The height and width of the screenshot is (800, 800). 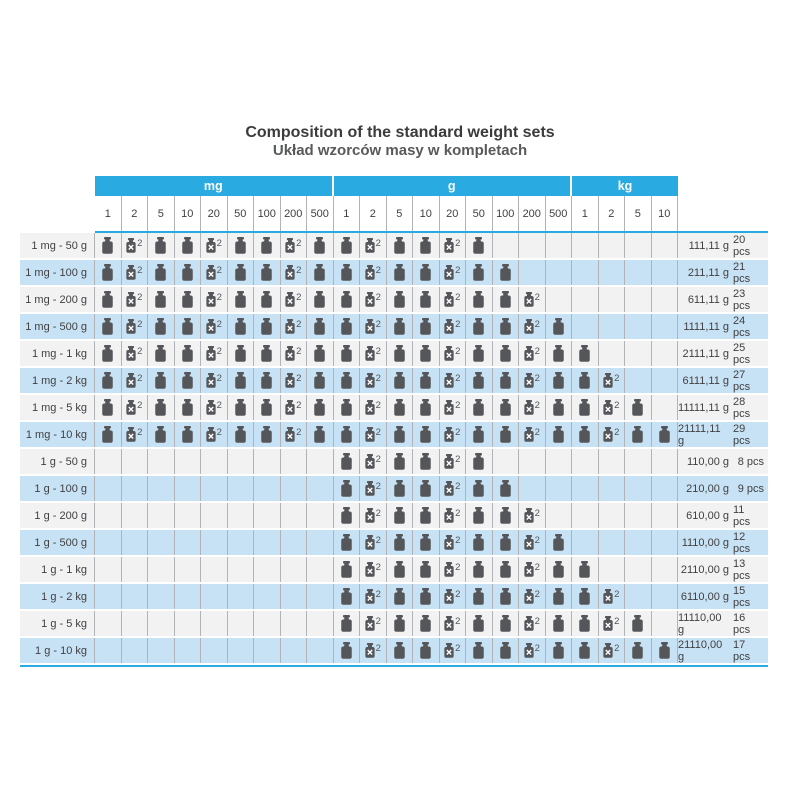 I want to click on weight-cell-kg-2: 2, so click(x=612, y=623).